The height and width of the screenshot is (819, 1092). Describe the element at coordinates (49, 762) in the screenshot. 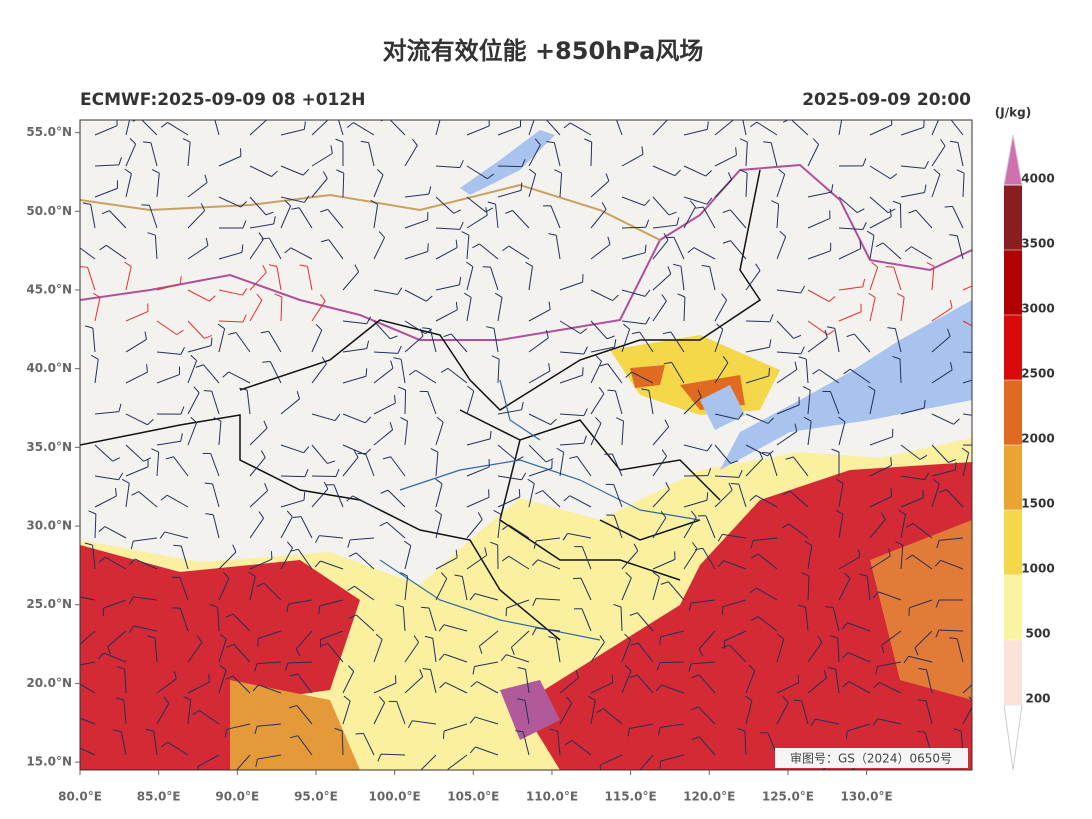

I see `y-tick-label: 15.0°N` at that location.